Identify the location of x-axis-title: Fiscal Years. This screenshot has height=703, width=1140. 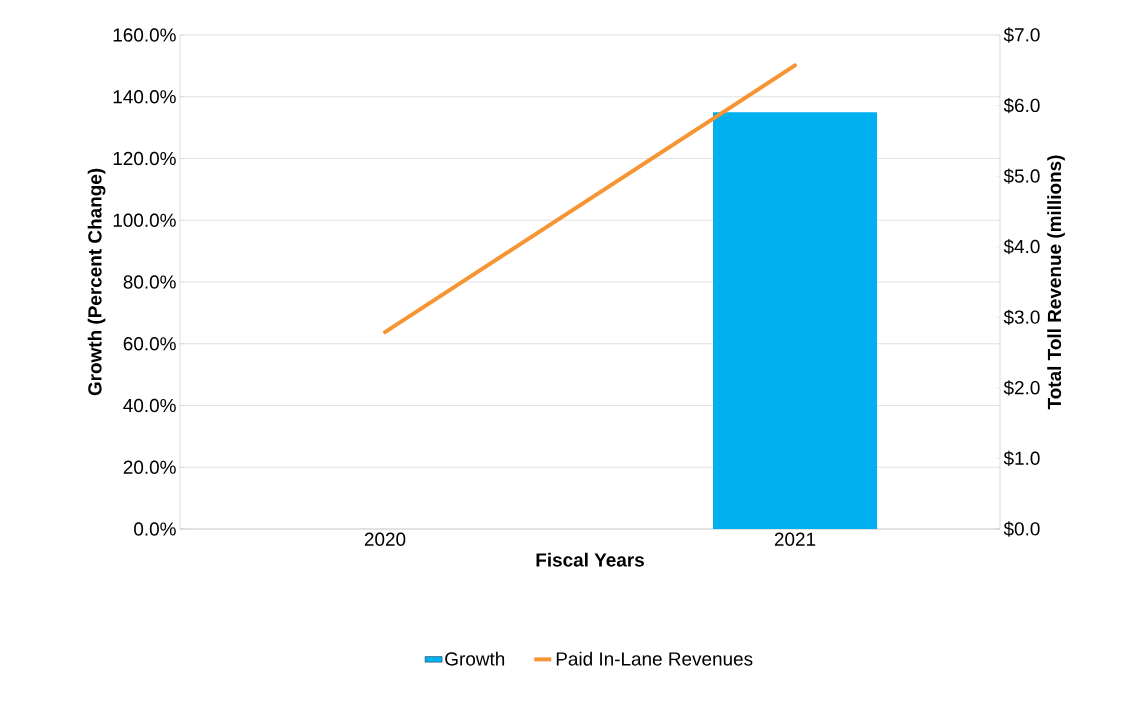
(590, 559).